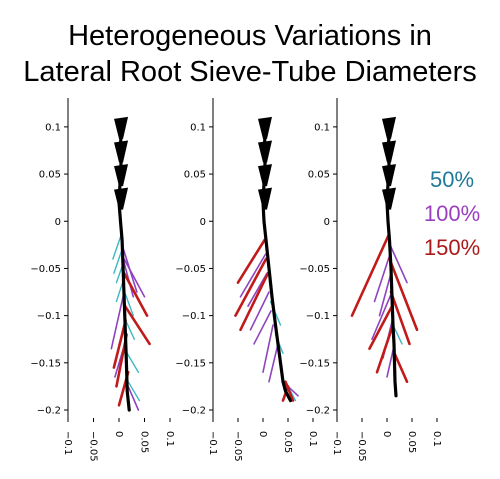 The width and height of the screenshot is (500, 479). Describe the element at coordinates (250, 36) in the screenshot. I see `chart-title-line-1: Heterogeneous Variations in` at that location.